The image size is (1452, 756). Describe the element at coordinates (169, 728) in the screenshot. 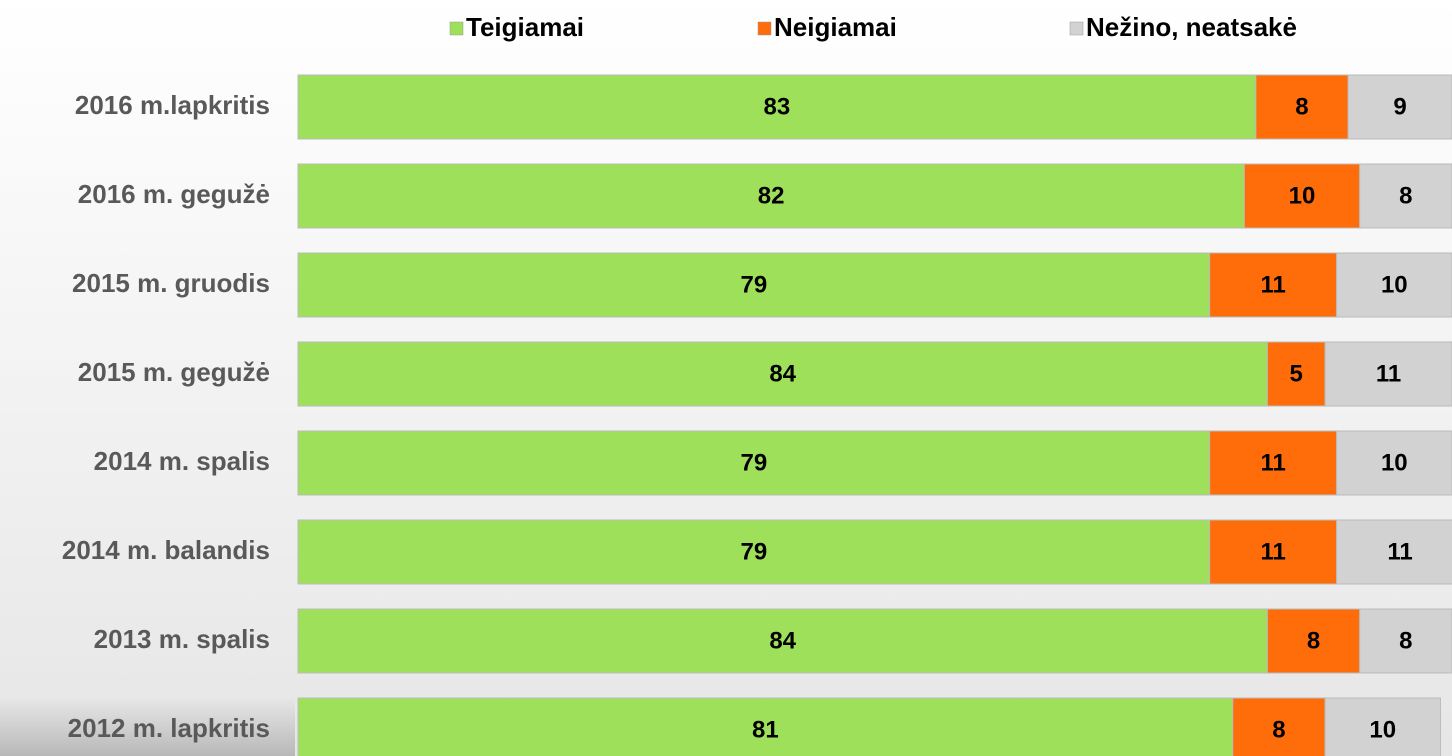

I see `category-label: 2012 m. lapkritis` at that location.